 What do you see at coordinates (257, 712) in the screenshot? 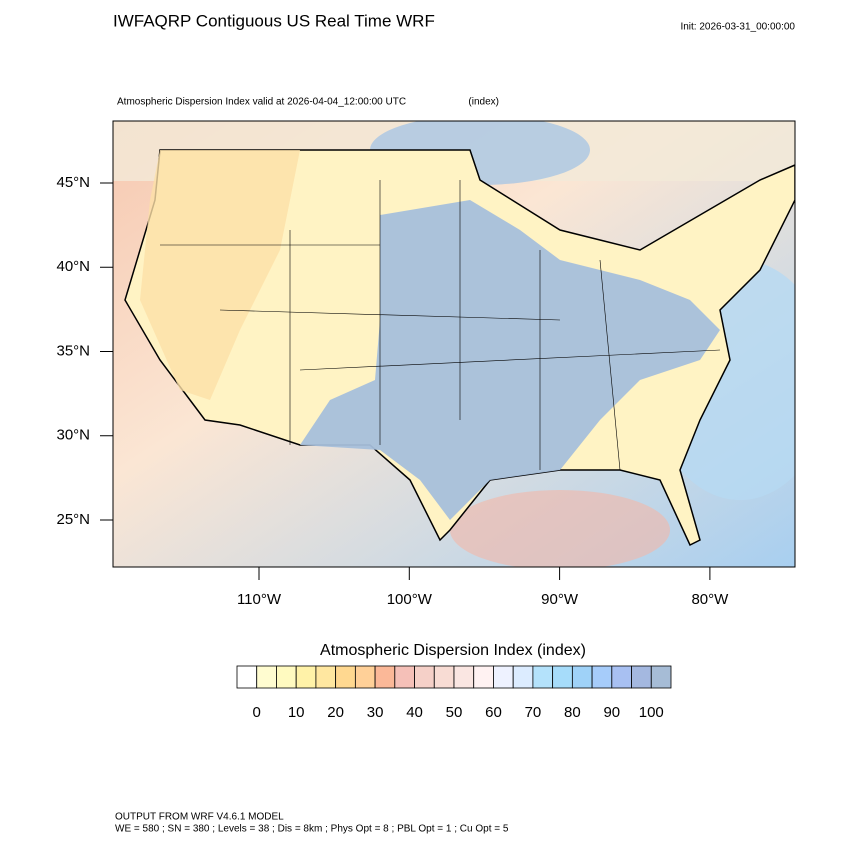
I see `colorbar-label: 0` at bounding box center [257, 712].